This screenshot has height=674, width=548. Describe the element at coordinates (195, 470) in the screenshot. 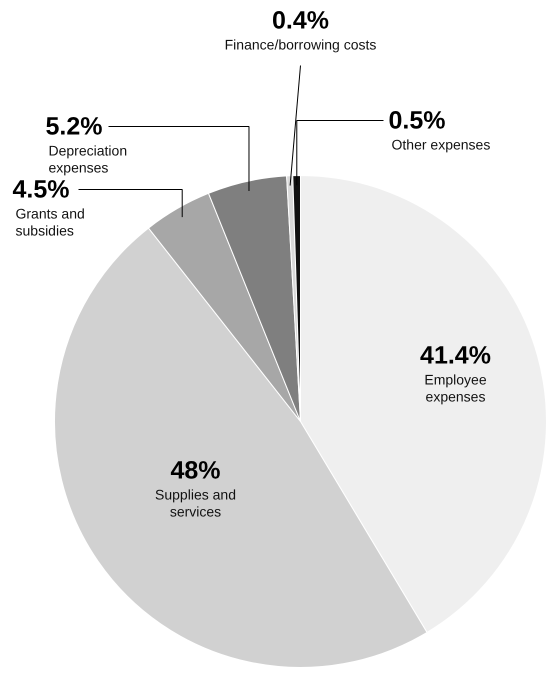

I see `data-label: 48%` at that location.